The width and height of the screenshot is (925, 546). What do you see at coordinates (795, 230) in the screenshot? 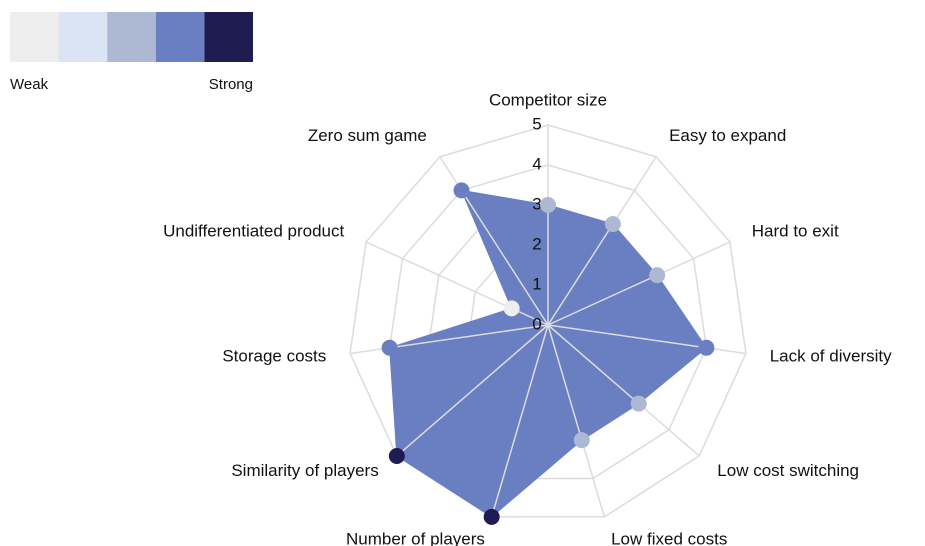
I see `category-label: Hard to exit` at bounding box center [795, 230].